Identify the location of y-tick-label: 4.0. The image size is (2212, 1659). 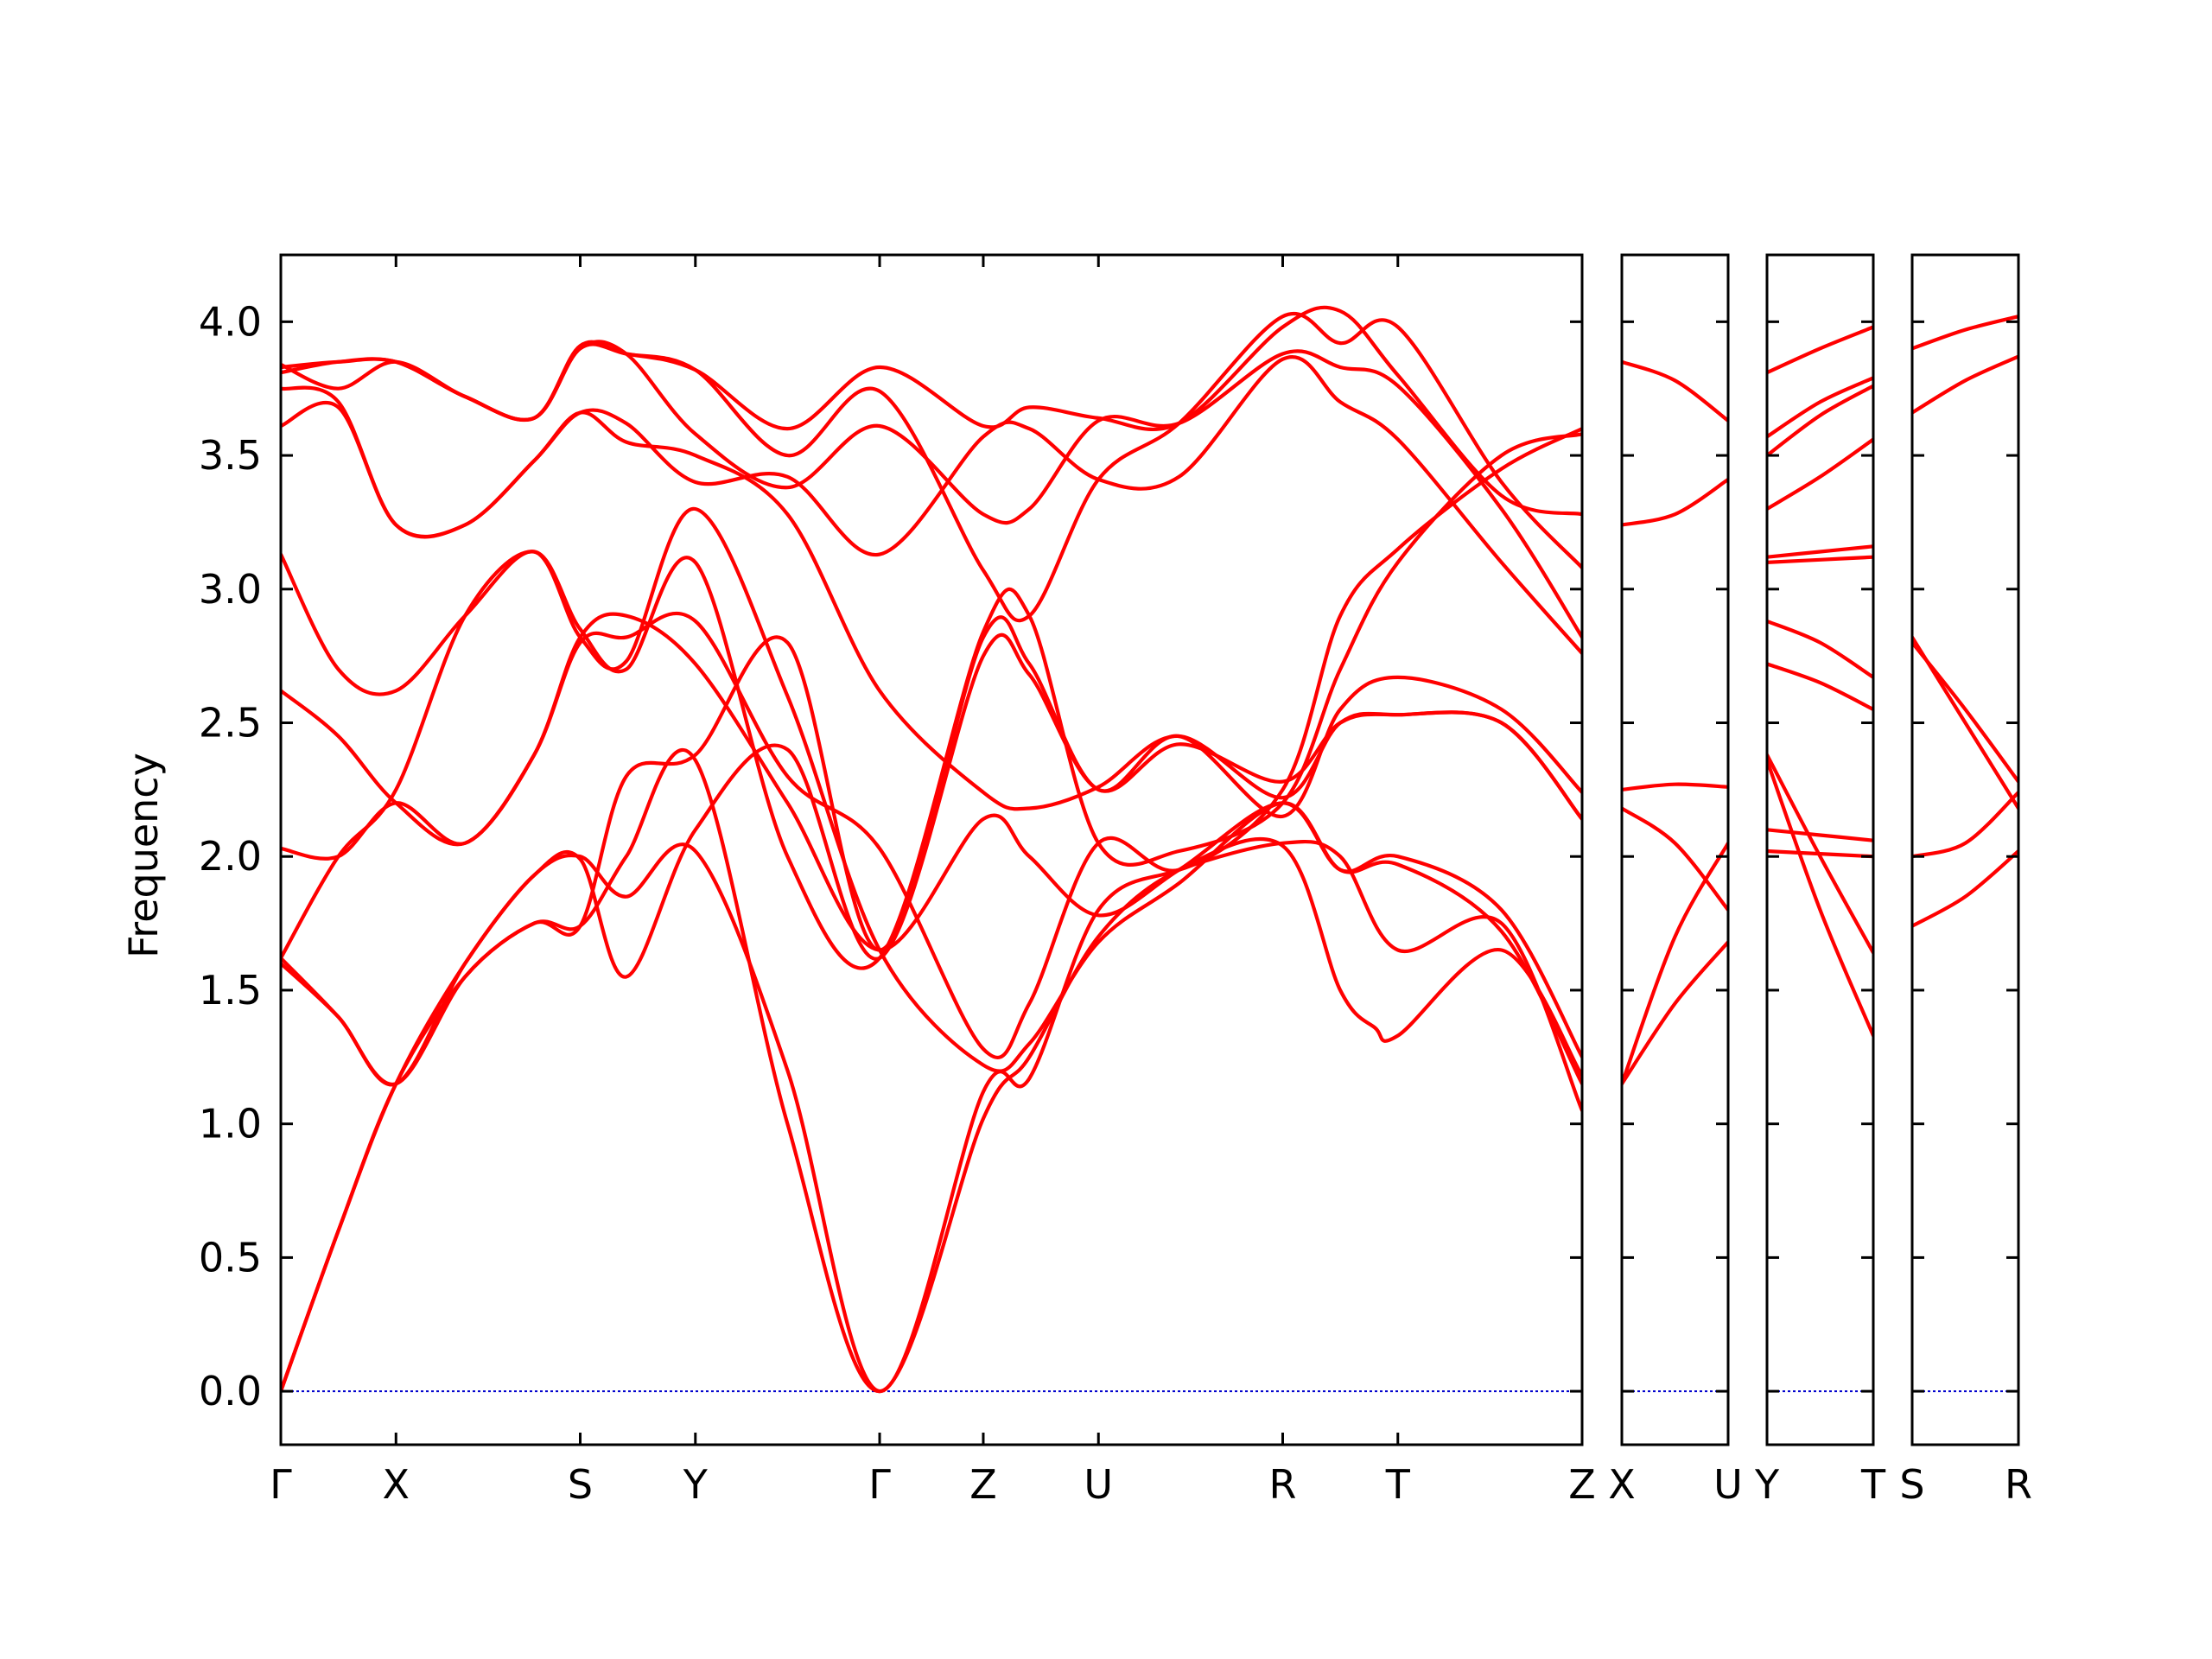
(231, 321).